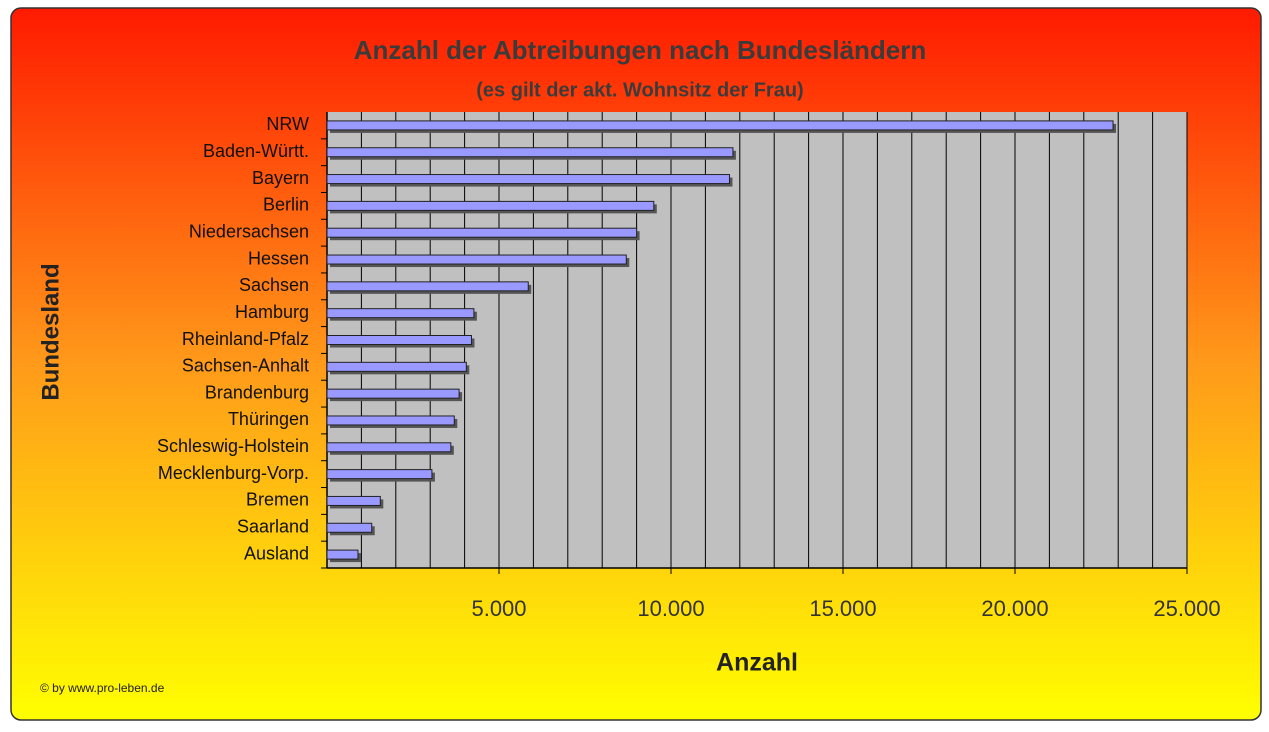  Describe the element at coordinates (498, 608) in the screenshot. I see `x-tick-label: 5.000` at that location.